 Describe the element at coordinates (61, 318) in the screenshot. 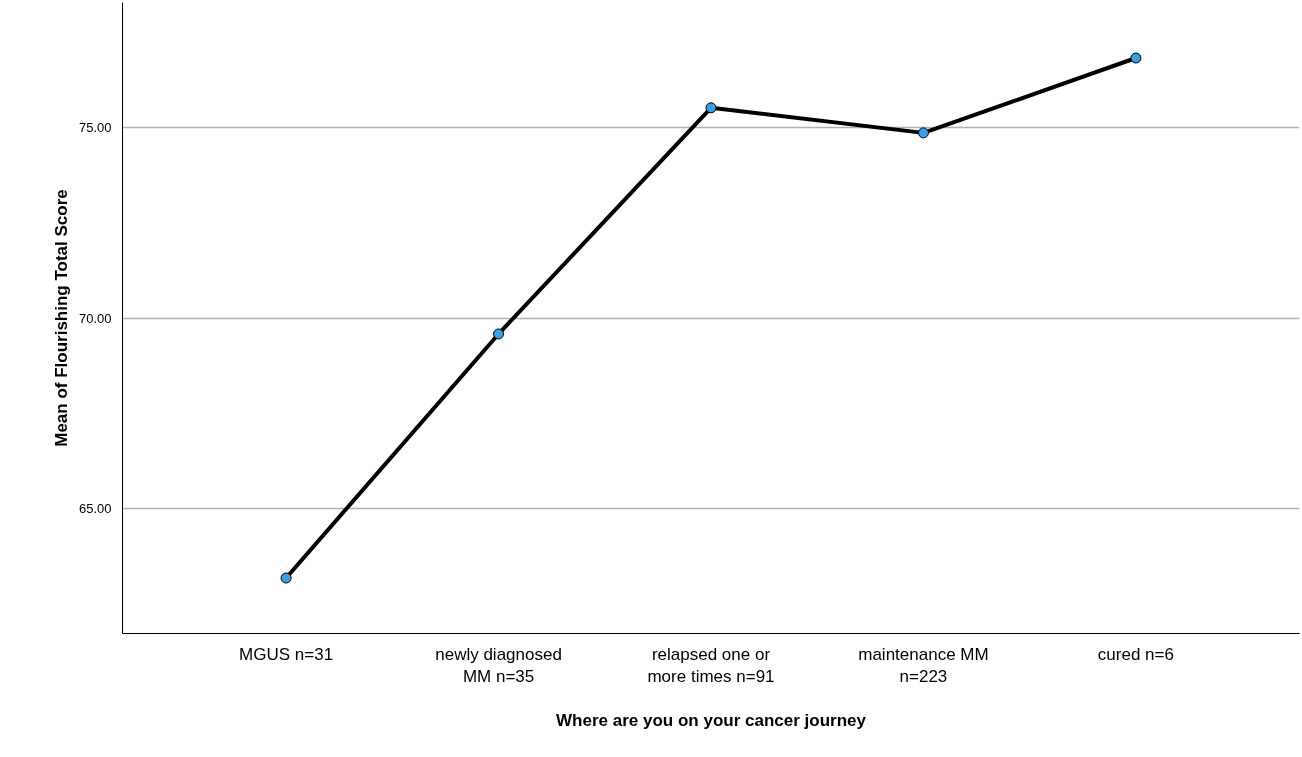

I see `y-axis-title: Mean of Flourishing Total Score` at that location.